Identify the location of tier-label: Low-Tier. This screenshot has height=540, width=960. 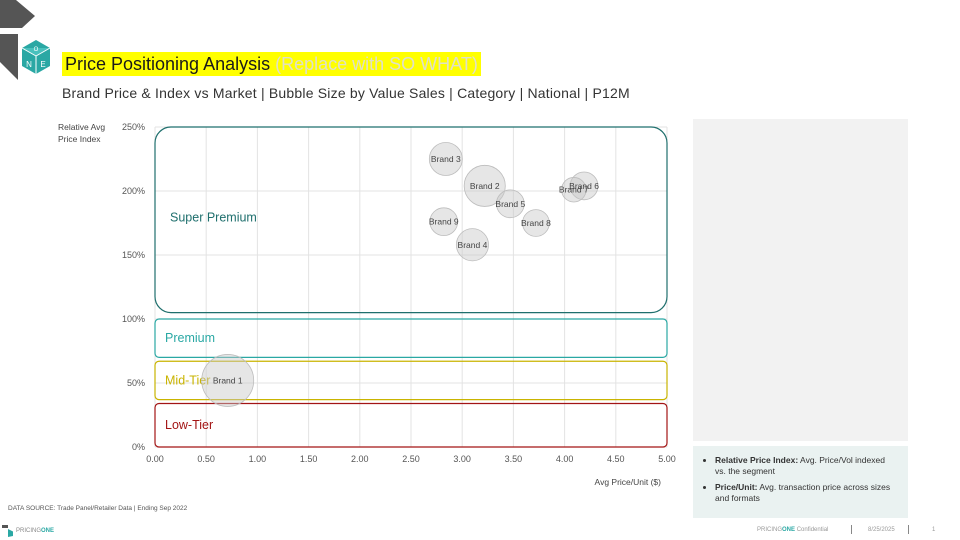
(189, 425).